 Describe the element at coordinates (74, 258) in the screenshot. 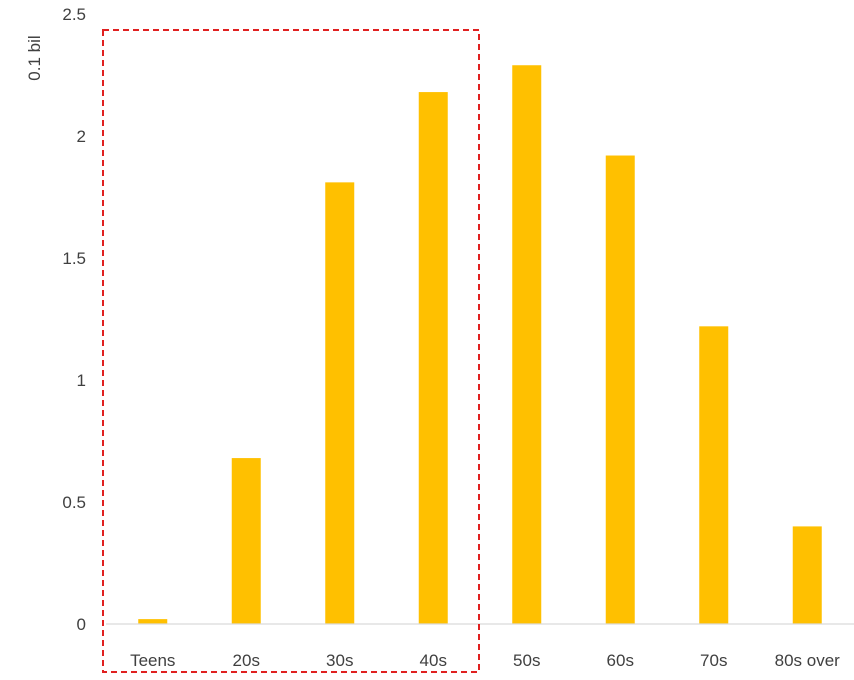

I see `y-tick-label: 1.5` at that location.